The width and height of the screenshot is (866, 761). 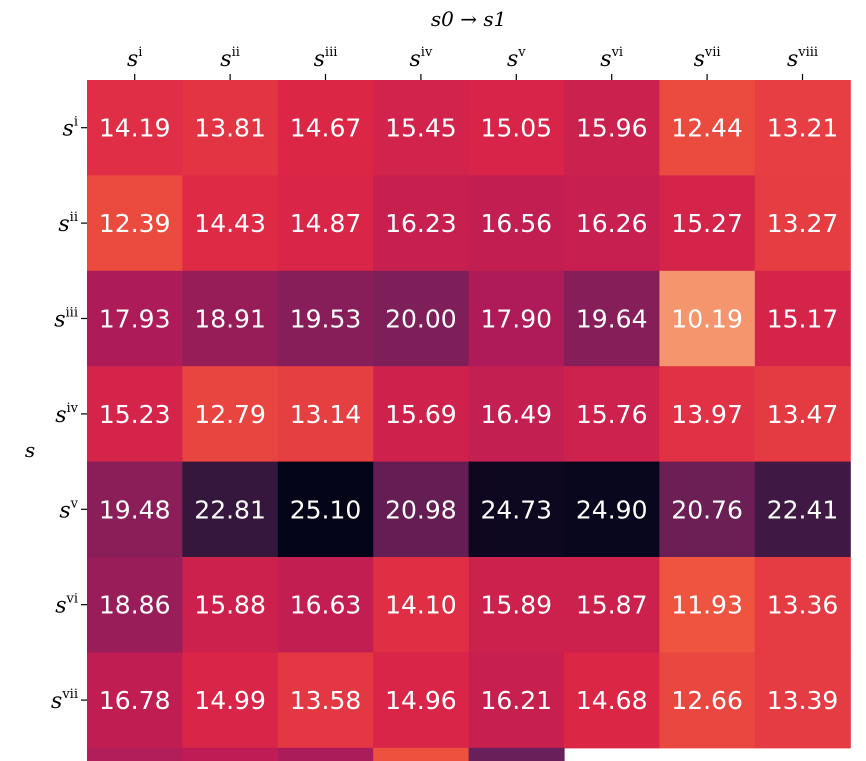 I want to click on heatmap-cell-label: 12.79, so click(x=230, y=414).